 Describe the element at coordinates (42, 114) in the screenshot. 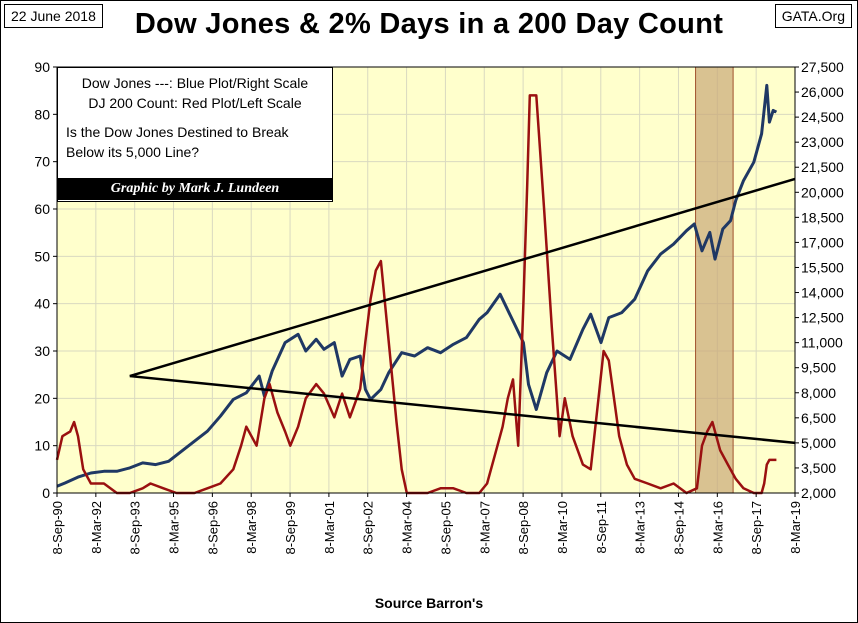

I see `y-left-tick-label: 80` at that location.